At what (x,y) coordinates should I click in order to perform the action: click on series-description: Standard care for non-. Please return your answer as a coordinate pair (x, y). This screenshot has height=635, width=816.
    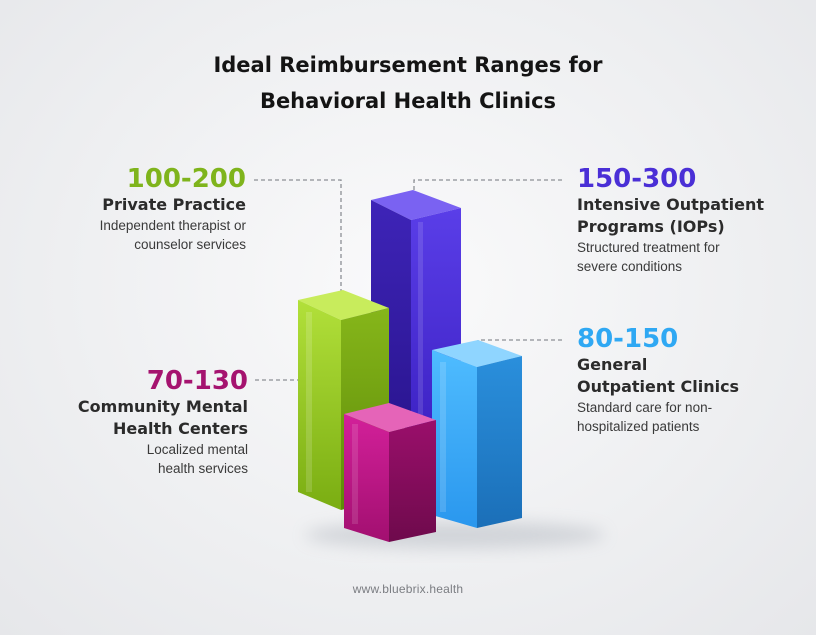
    Looking at the image, I should click on (645, 407).